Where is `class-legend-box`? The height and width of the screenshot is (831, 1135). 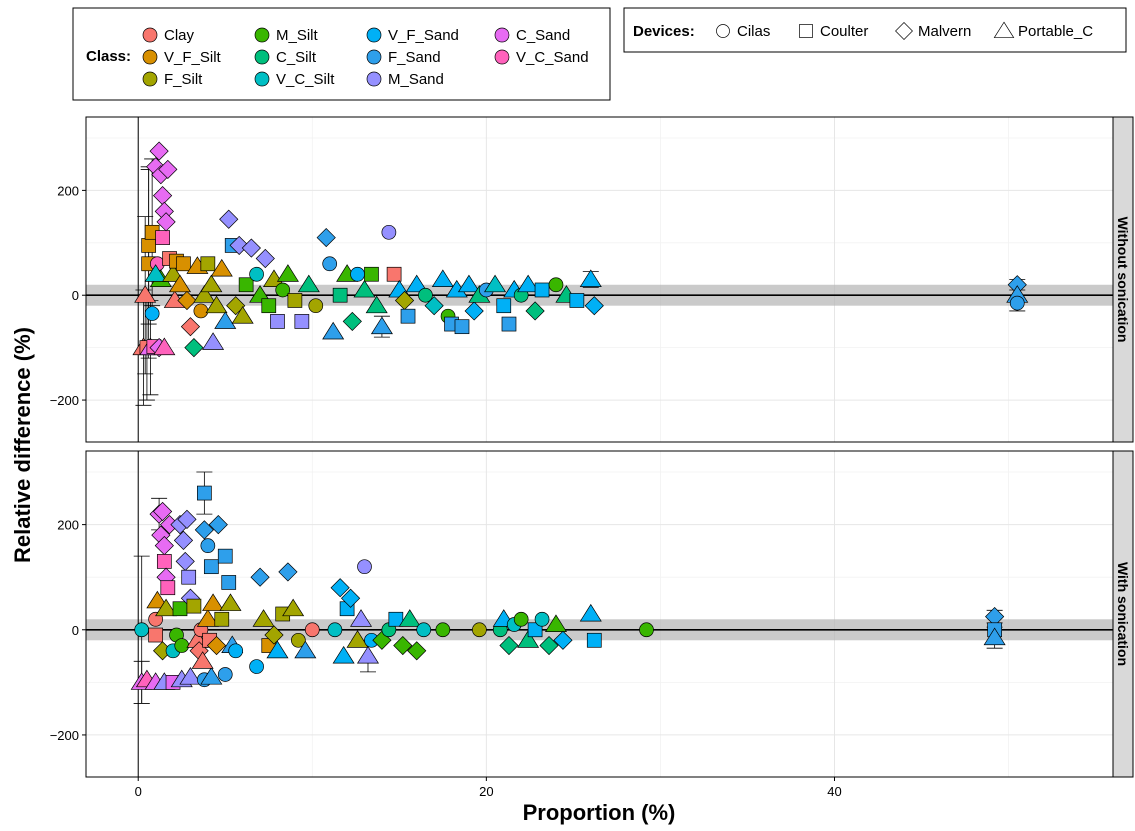 class-legend-box is located at coordinates (341, 54).